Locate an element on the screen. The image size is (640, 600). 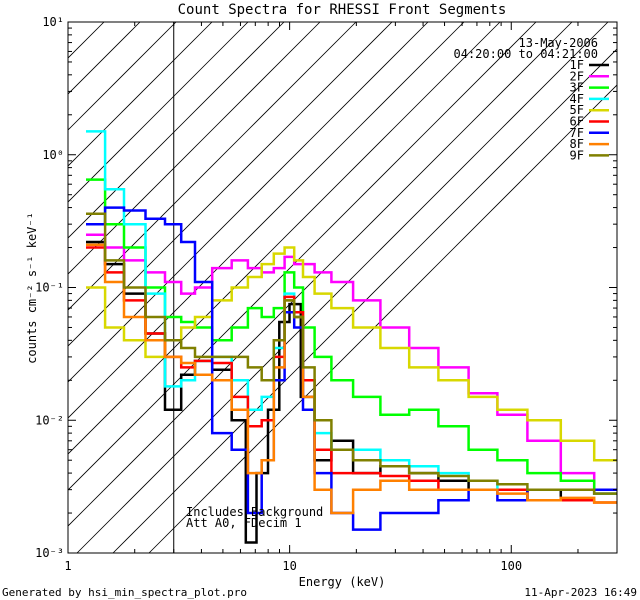
x-tick-label: 1 is located at coordinates (67, 566).